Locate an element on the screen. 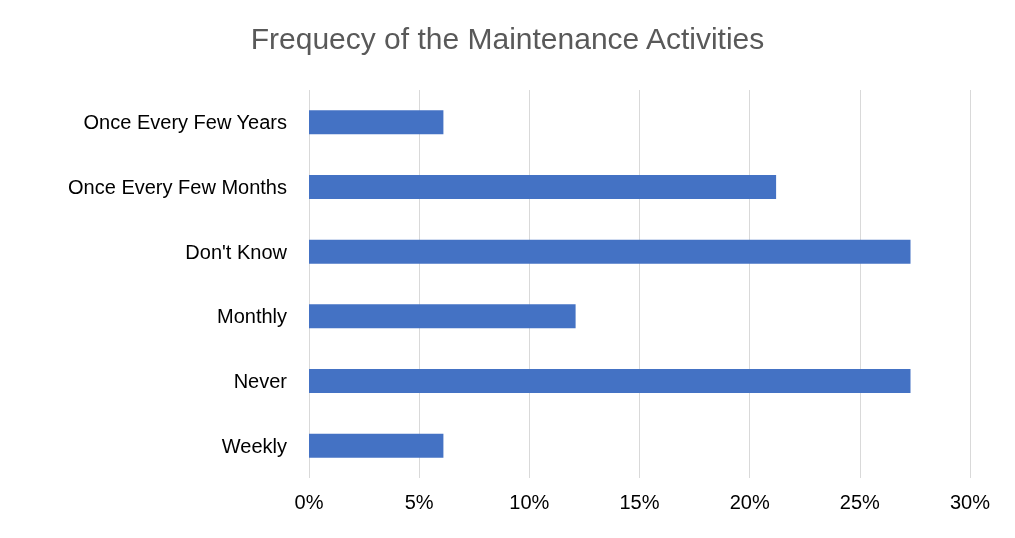 This screenshot has height=538, width=1015. y-tick-label: Weekly is located at coordinates (254, 445).